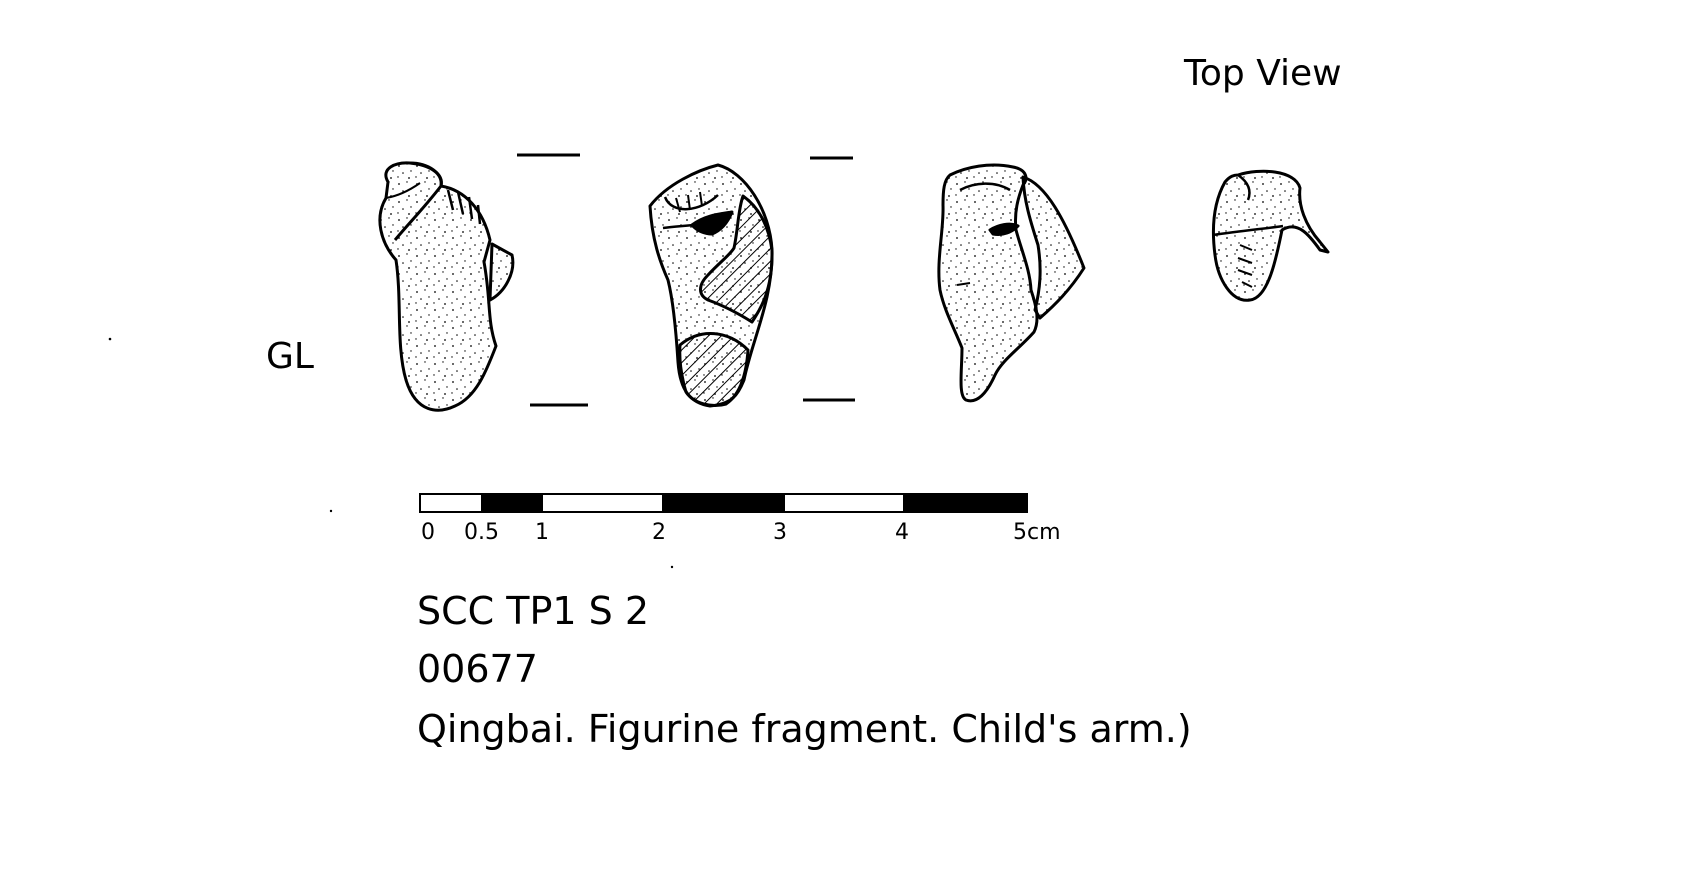 This screenshot has height=869, width=1681. I want to click on scale-tick-label: 0.5, so click(481, 533).